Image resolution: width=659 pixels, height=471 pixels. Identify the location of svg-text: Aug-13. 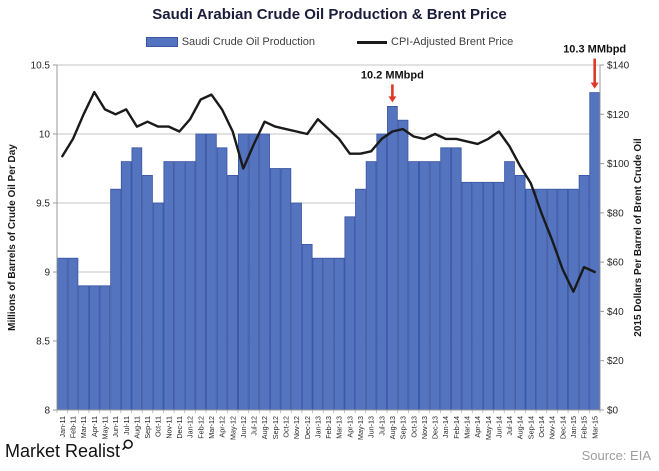
(392, 427).